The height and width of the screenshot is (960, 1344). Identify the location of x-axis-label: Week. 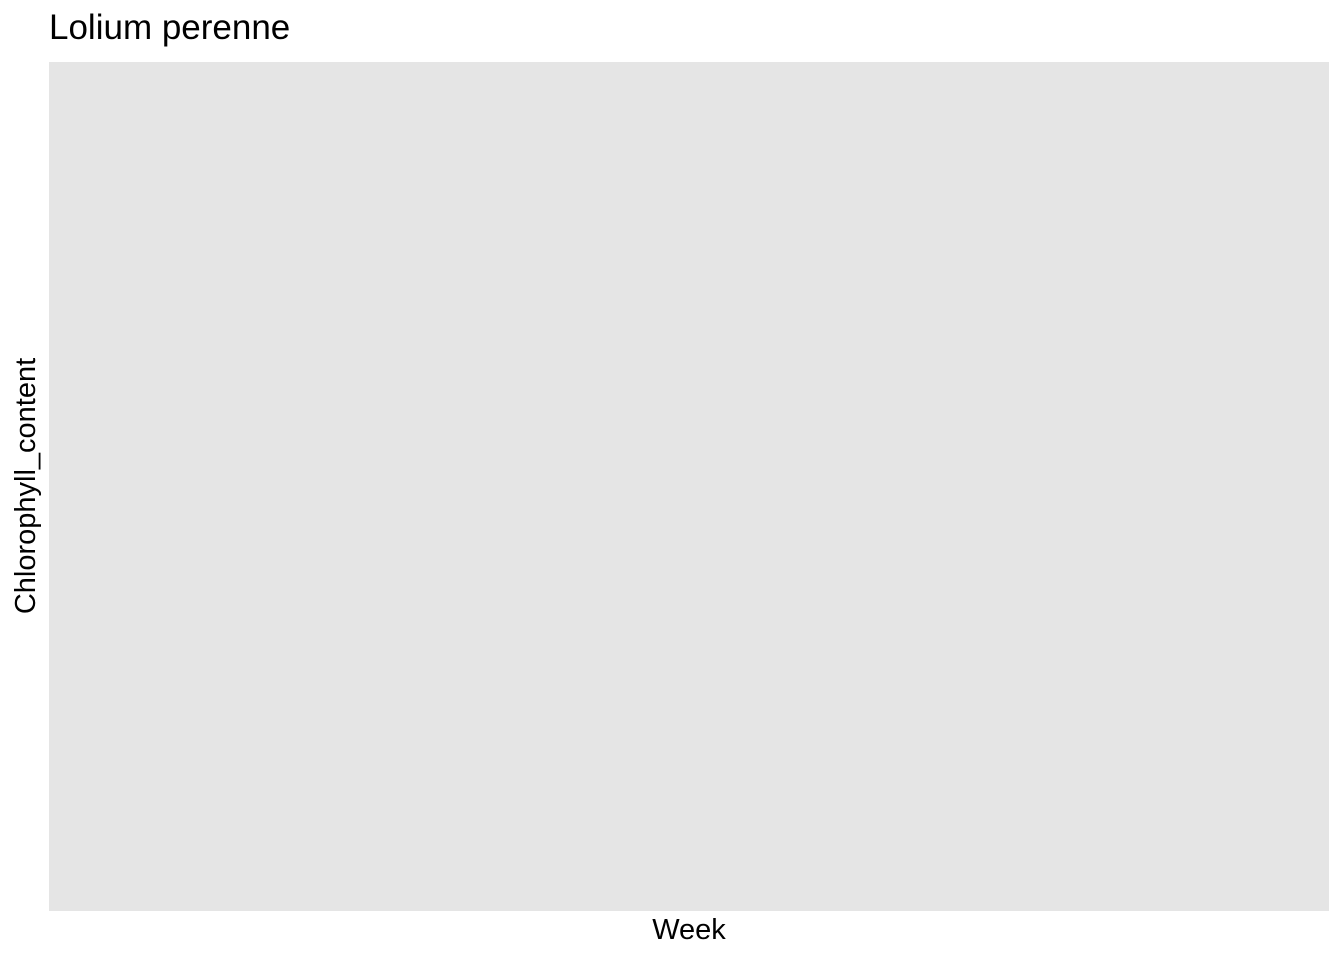
(689, 930).